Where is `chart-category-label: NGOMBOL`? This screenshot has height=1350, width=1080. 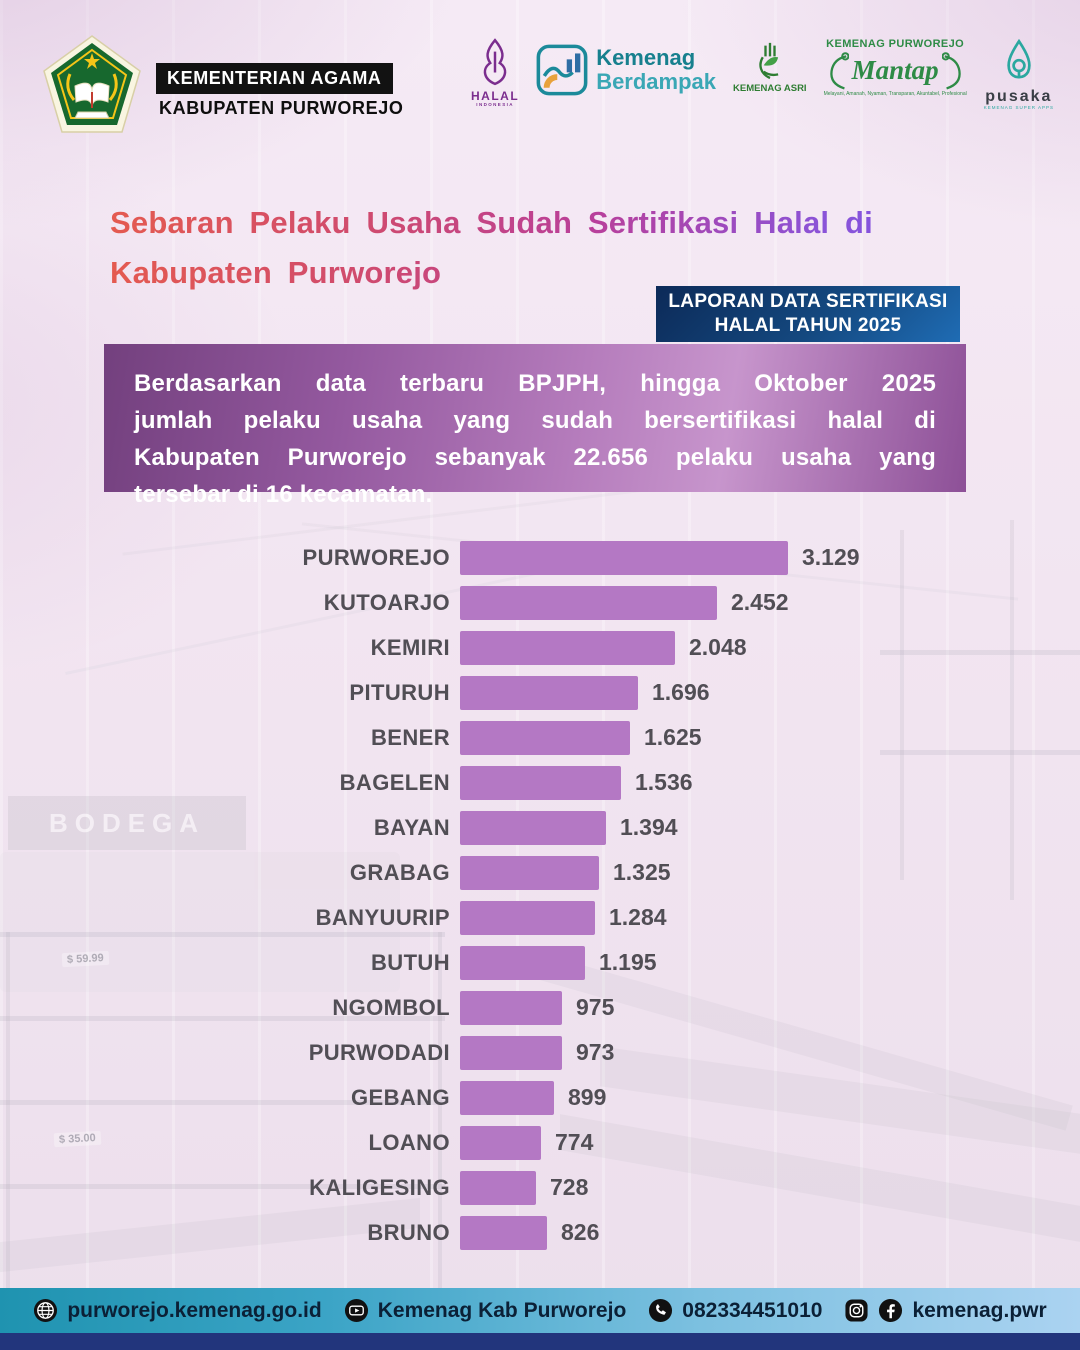 chart-category-label: NGOMBOL is located at coordinates (391, 1007).